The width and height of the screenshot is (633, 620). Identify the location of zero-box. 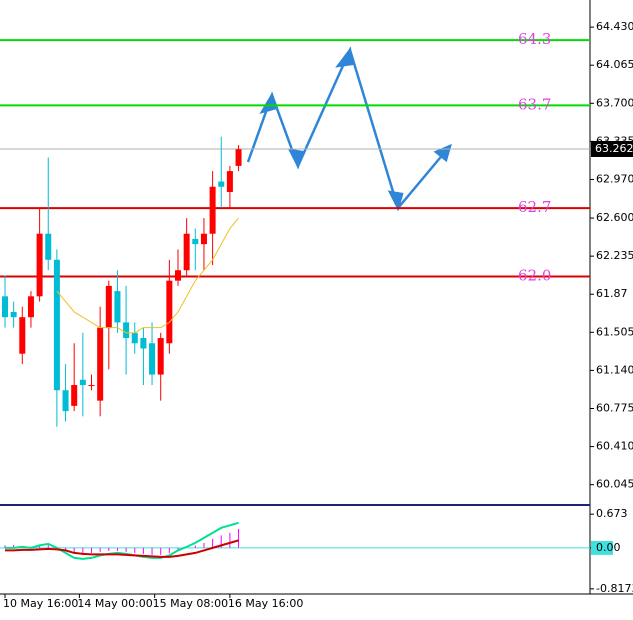
(602, 547).